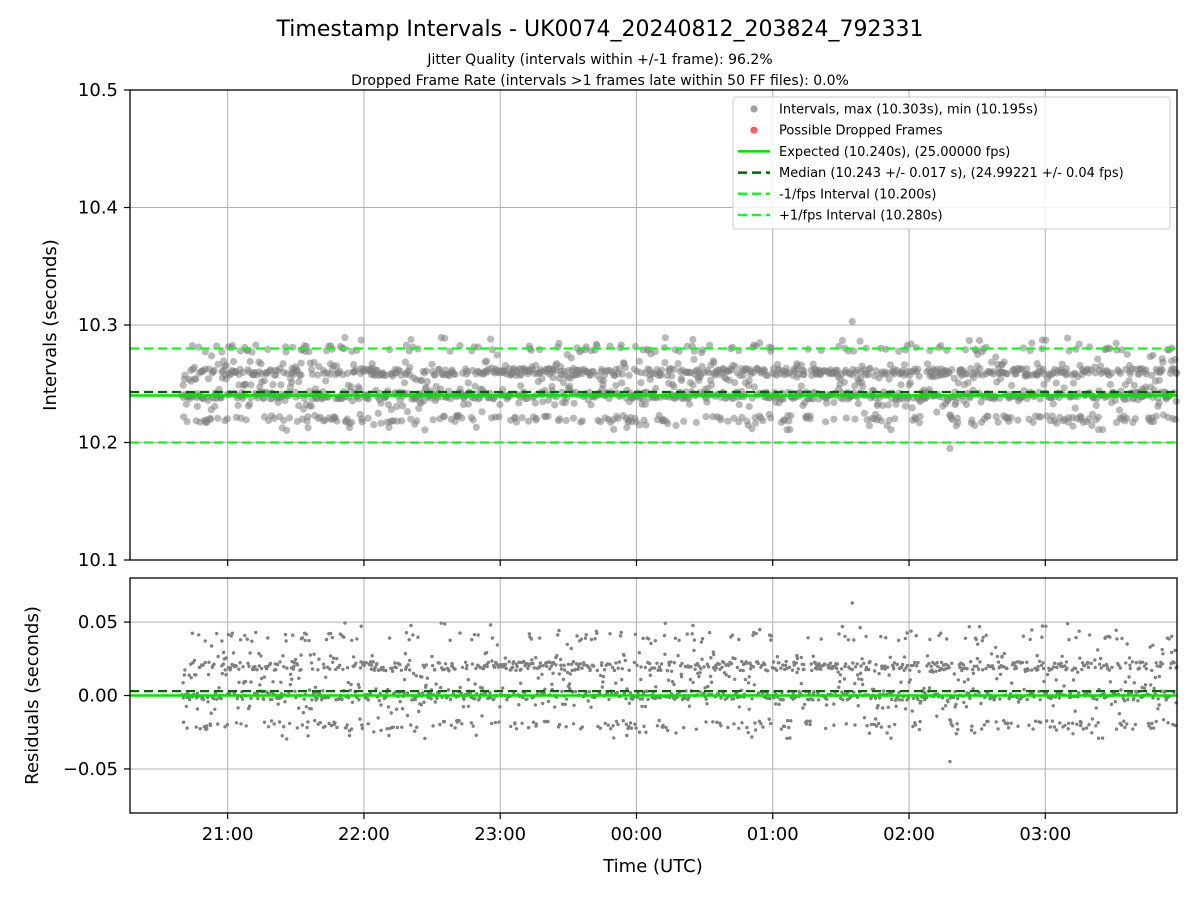  I want to click on x-tick-label: 01:00, so click(773, 834).